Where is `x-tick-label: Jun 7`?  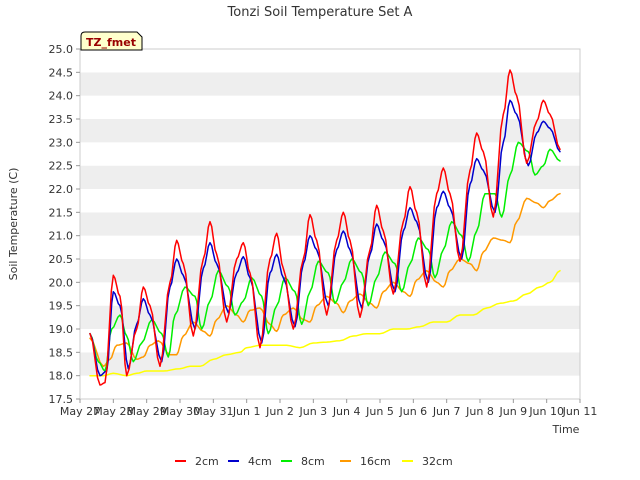
x-tick-label: Jun 7 is located at coordinates (446, 411).